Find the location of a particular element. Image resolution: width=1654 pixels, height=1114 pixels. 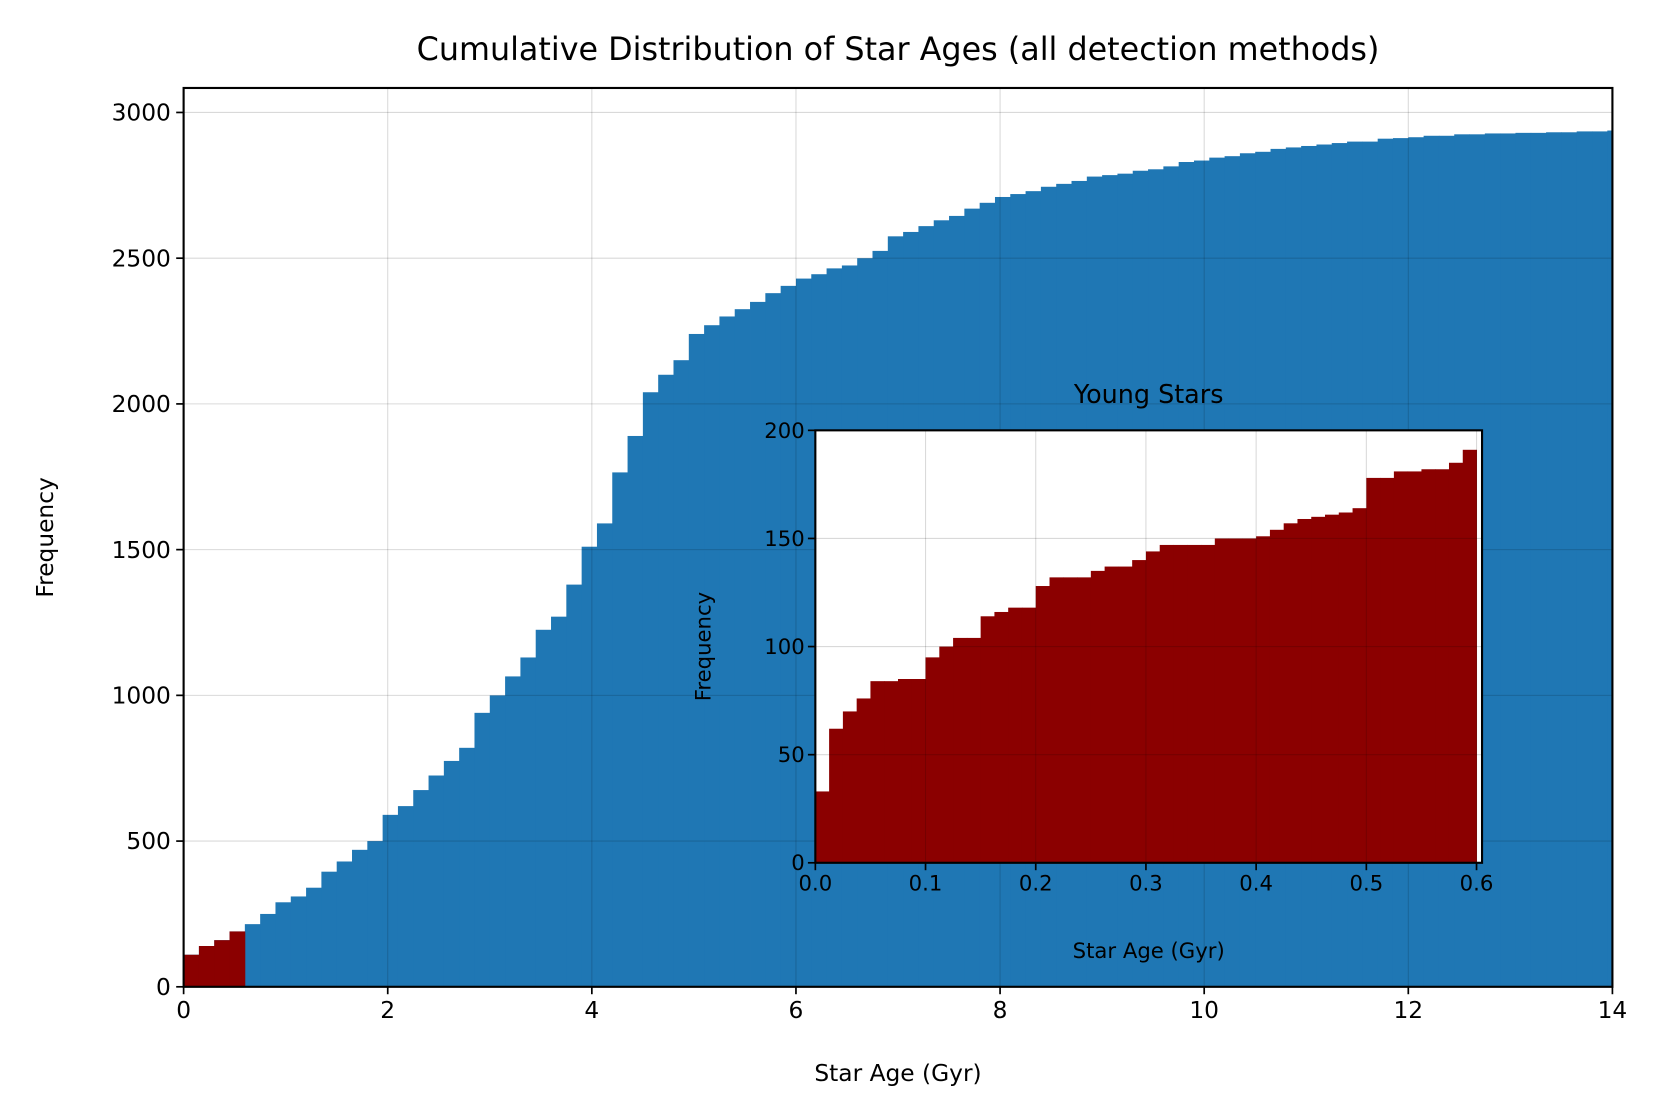

y-tick-label: 100 is located at coordinates (784, 646).